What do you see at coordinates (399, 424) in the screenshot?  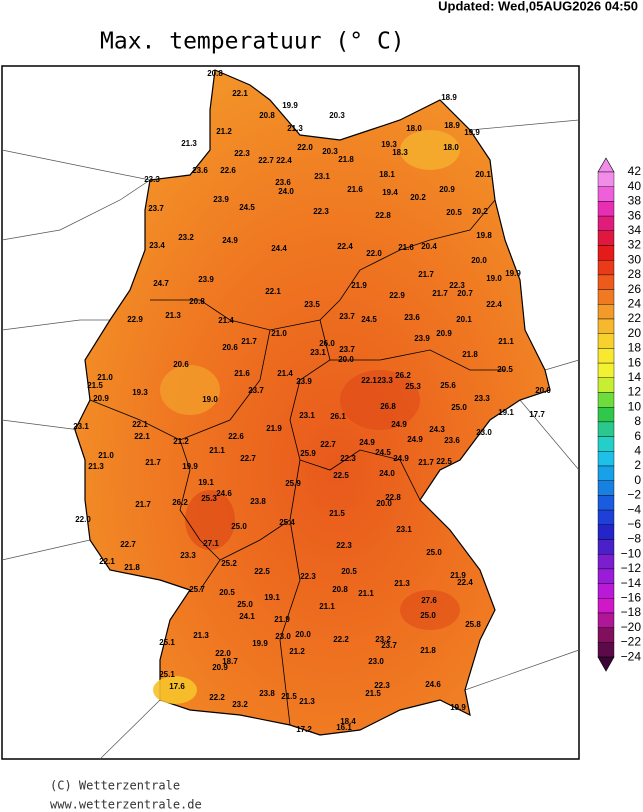 I see `station-value: 24.9` at bounding box center [399, 424].